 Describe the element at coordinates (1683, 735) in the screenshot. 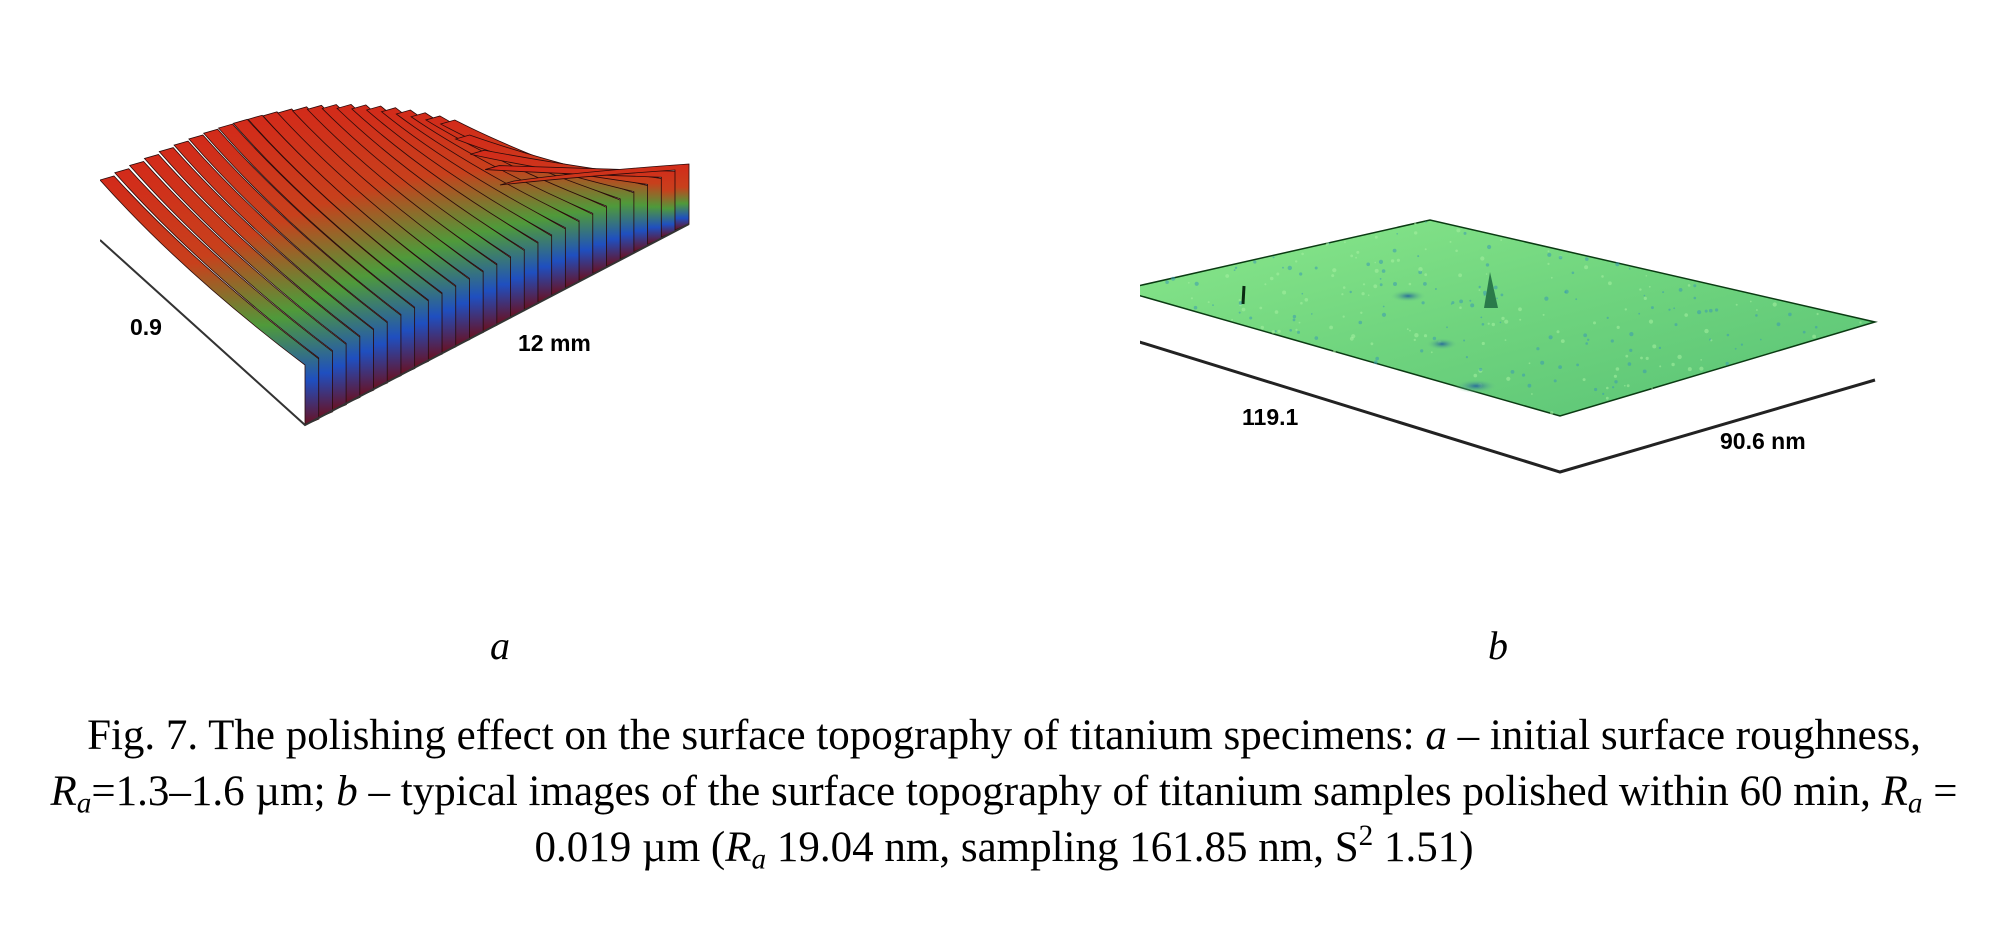

I see `caption-text-a: – initial surface roughness,` at that location.